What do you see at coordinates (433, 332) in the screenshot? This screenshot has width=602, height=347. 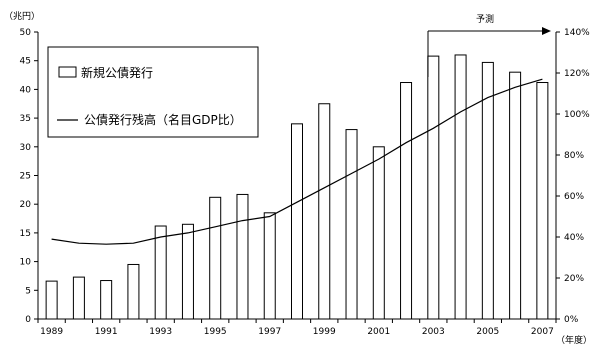 I see `x-tick-label: 2003` at bounding box center [433, 332].